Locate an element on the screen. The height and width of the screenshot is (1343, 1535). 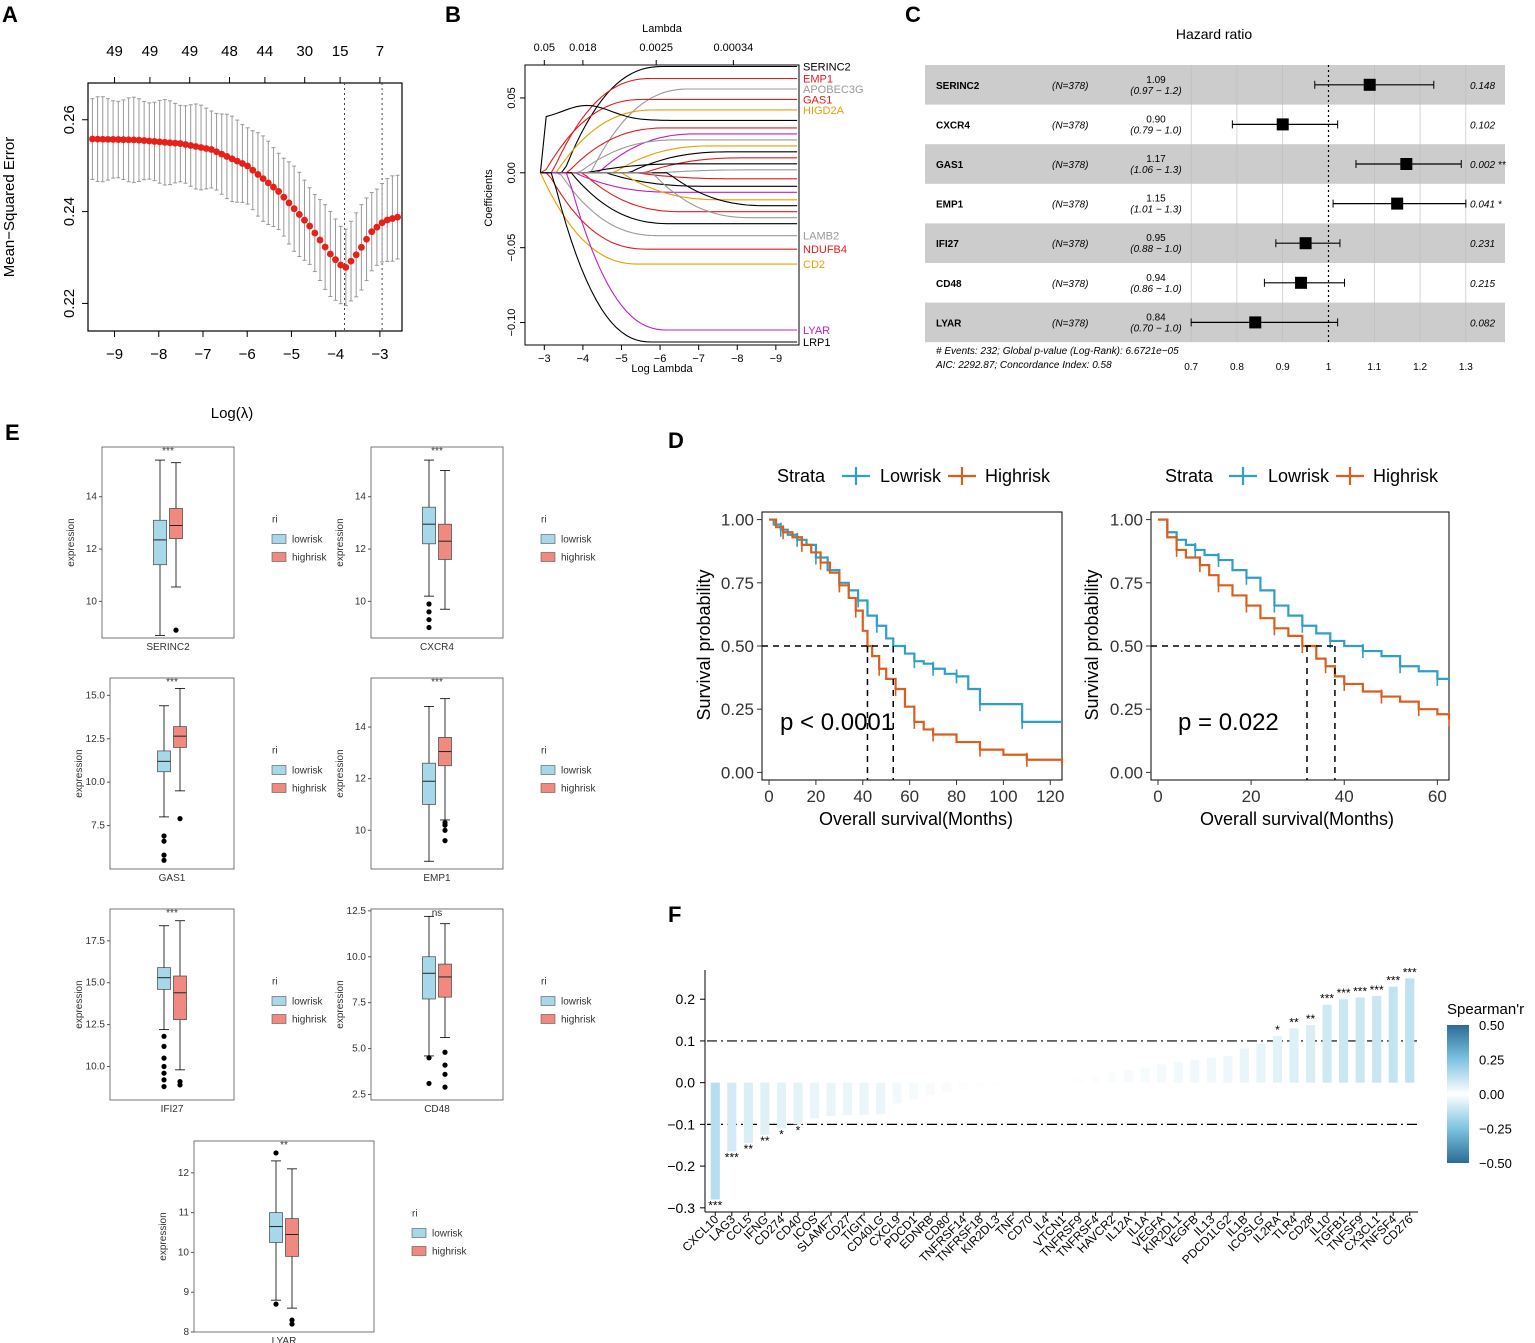
panel-f-legend-title: Spearman'r is located at coordinates (1485, 1009).